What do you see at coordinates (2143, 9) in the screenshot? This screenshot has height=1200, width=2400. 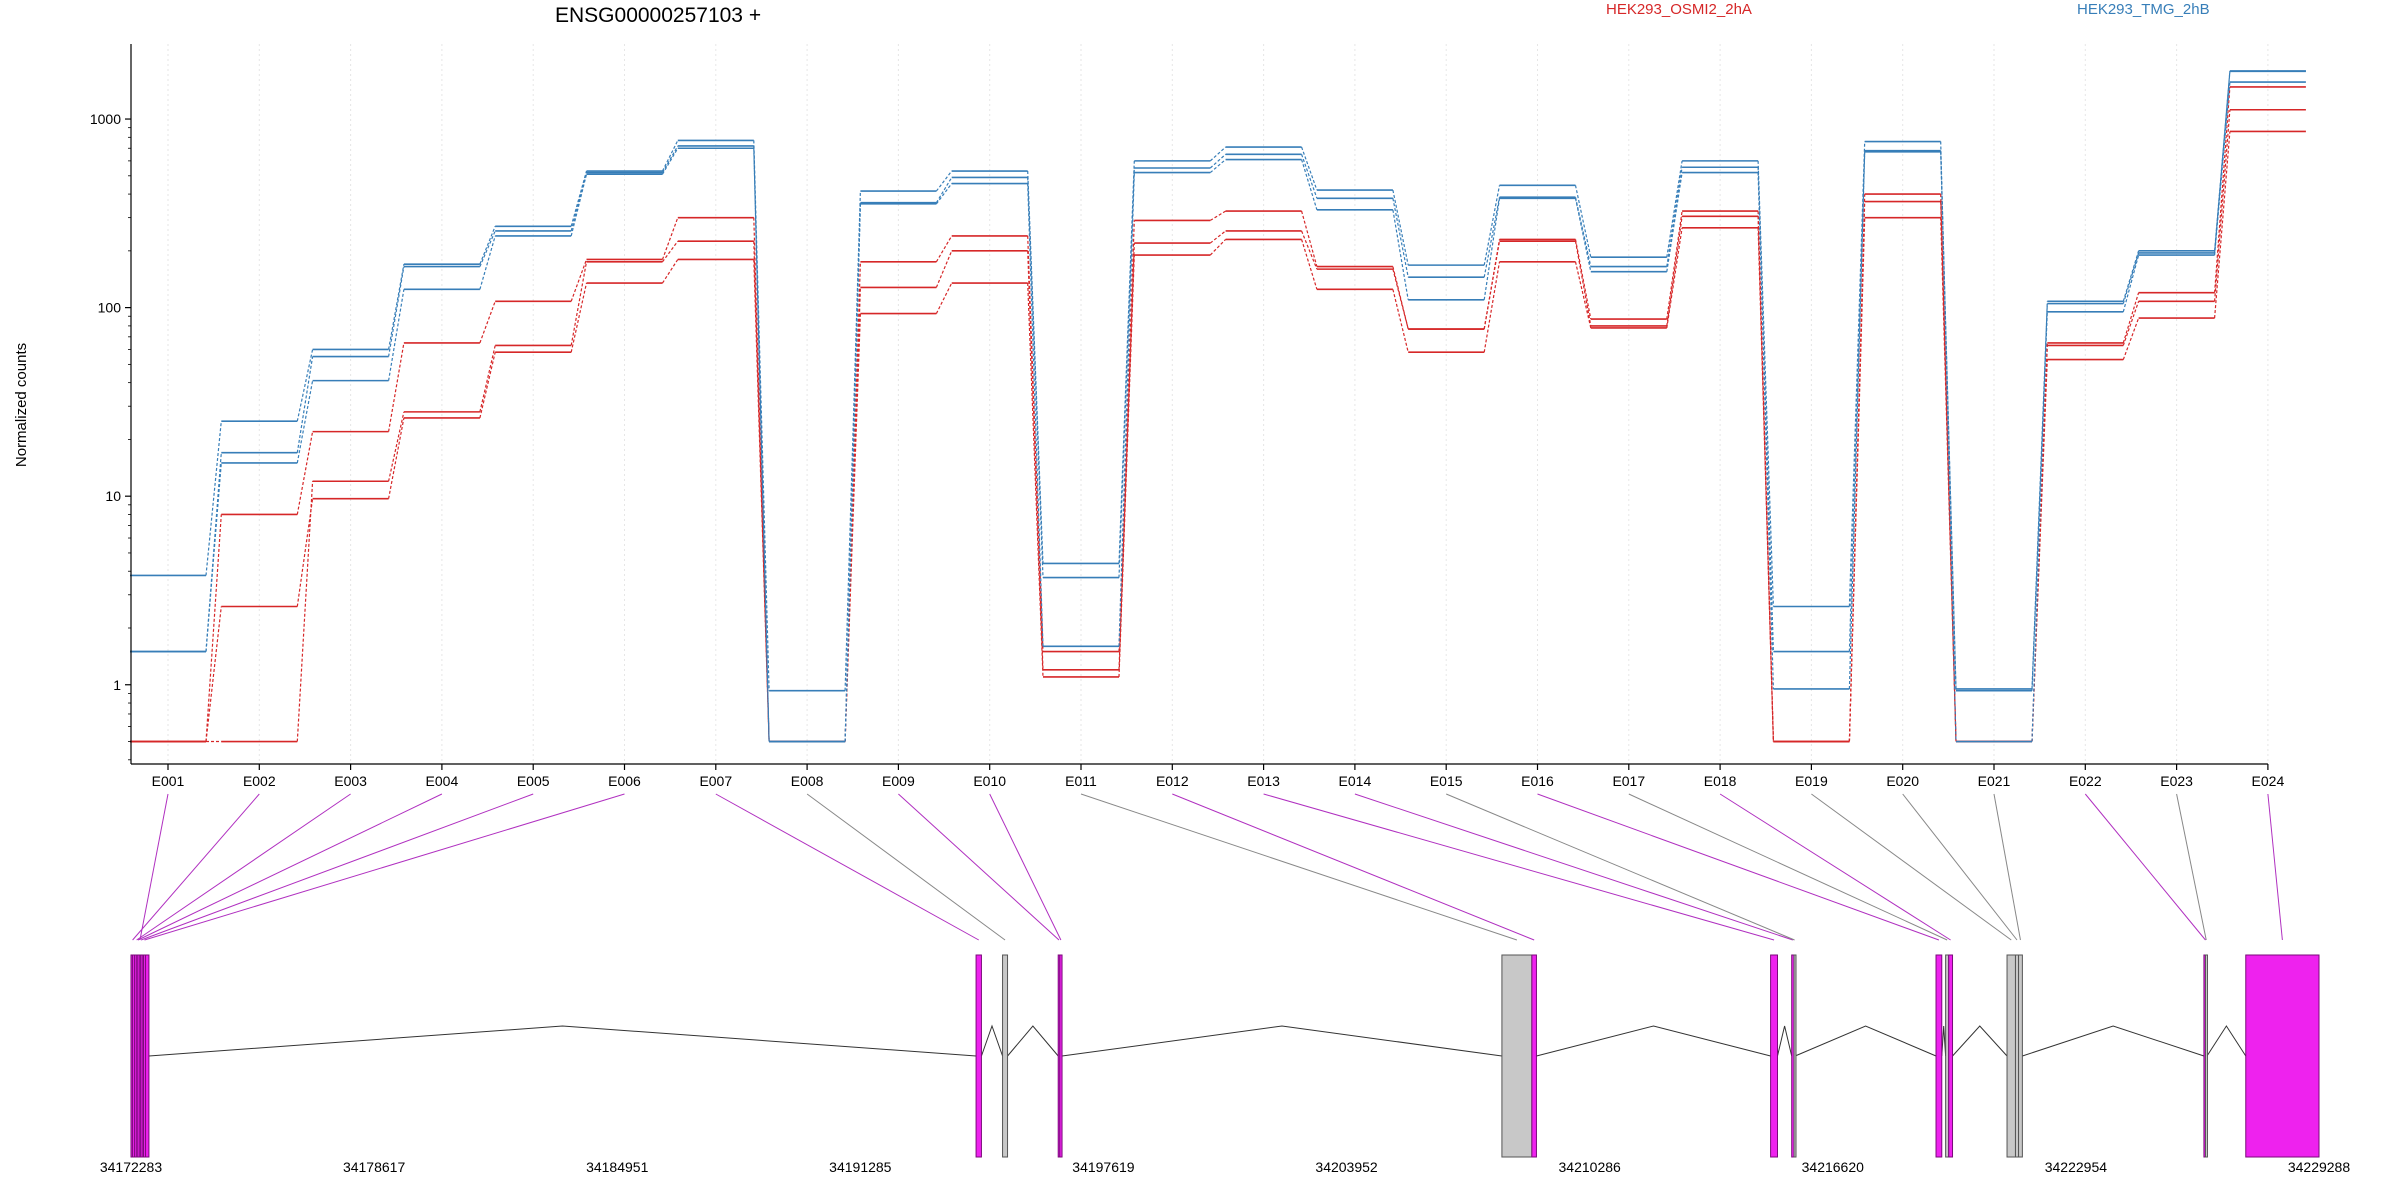 I see `legend-entry-group-1: HEK293_TMG_2hB` at bounding box center [2143, 9].